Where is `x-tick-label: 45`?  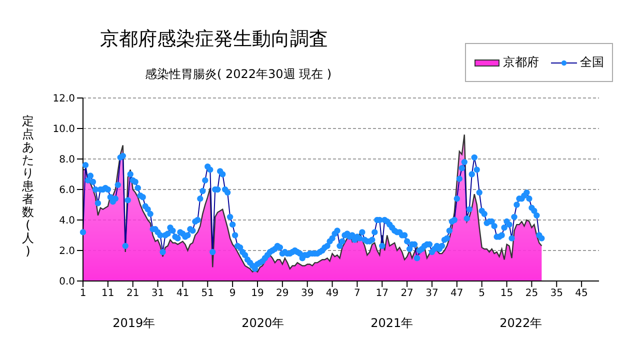
x-tick-label: 45 is located at coordinates (581, 294).